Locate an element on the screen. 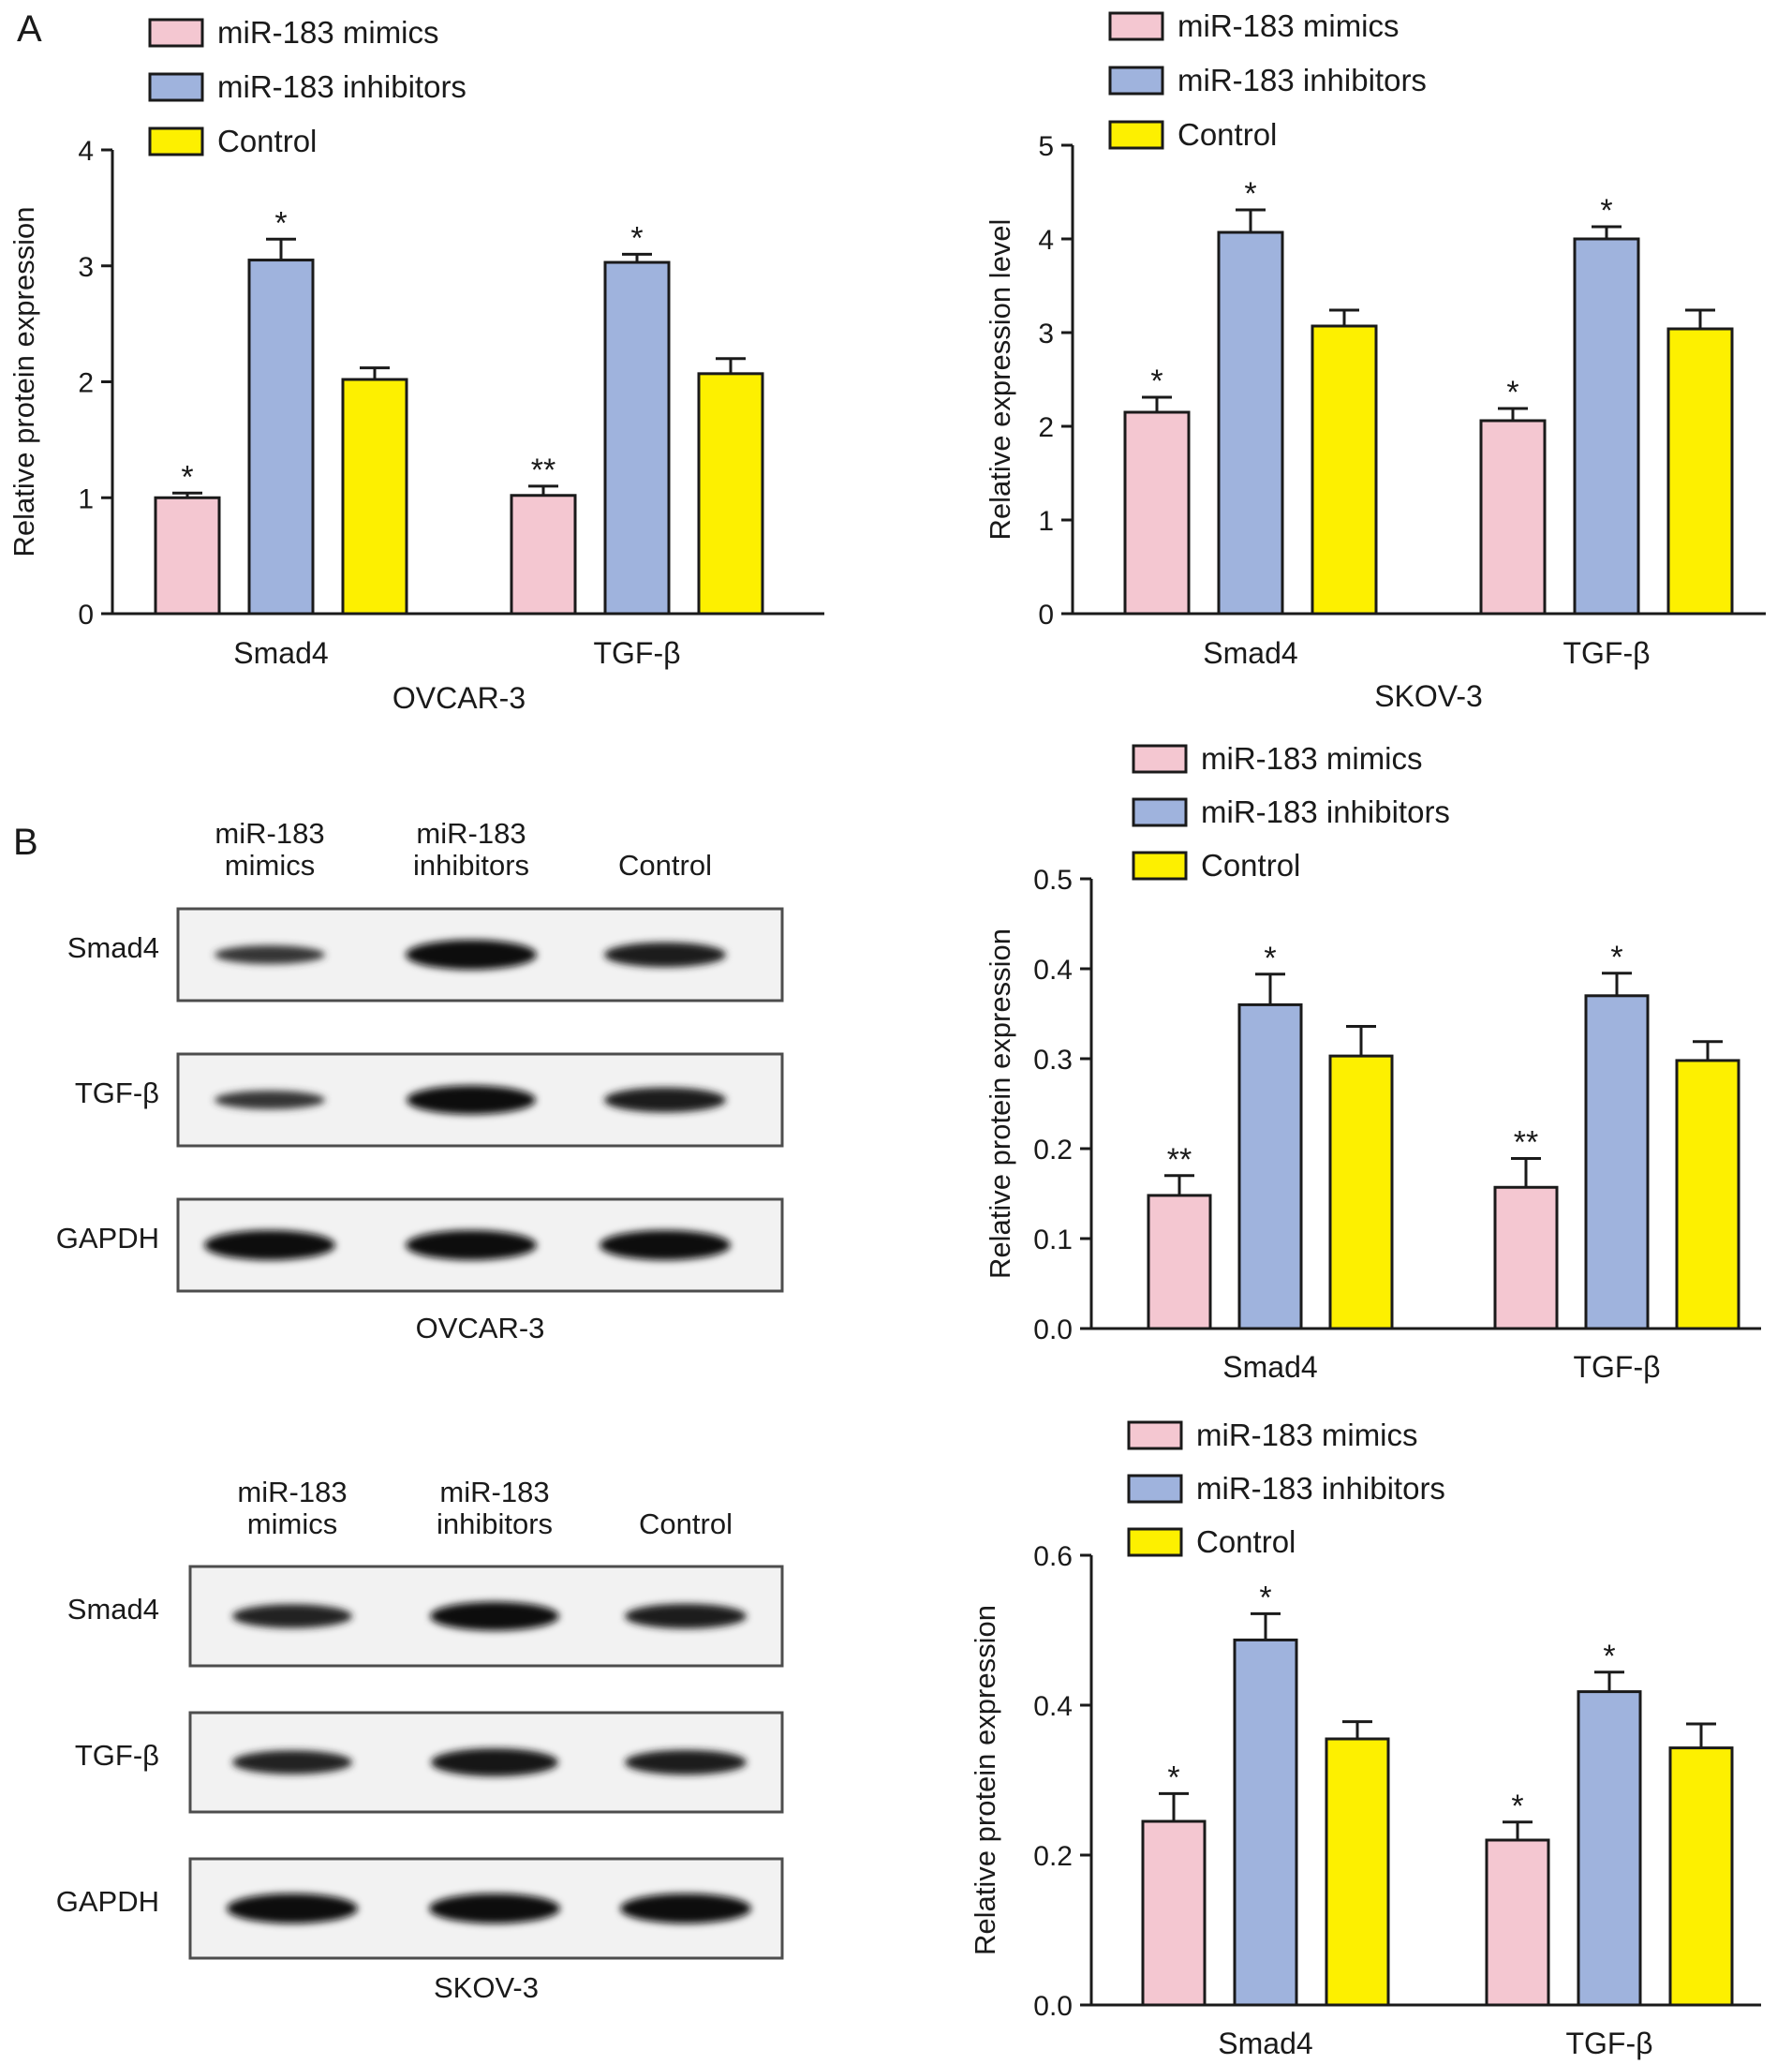 This screenshot has height=2064, width=1792. panel-b-letter: B is located at coordinates (25, 842).